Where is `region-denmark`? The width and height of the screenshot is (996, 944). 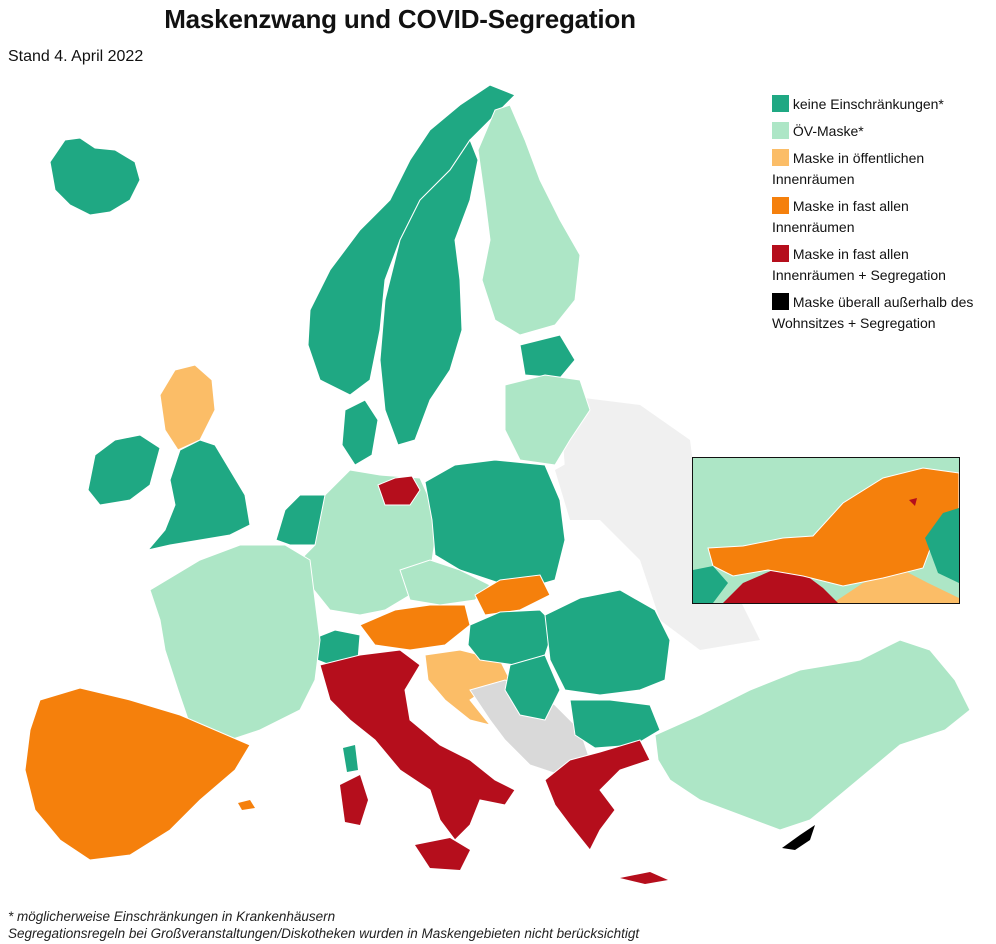
region-denmark is located at coordinates (360, 432).